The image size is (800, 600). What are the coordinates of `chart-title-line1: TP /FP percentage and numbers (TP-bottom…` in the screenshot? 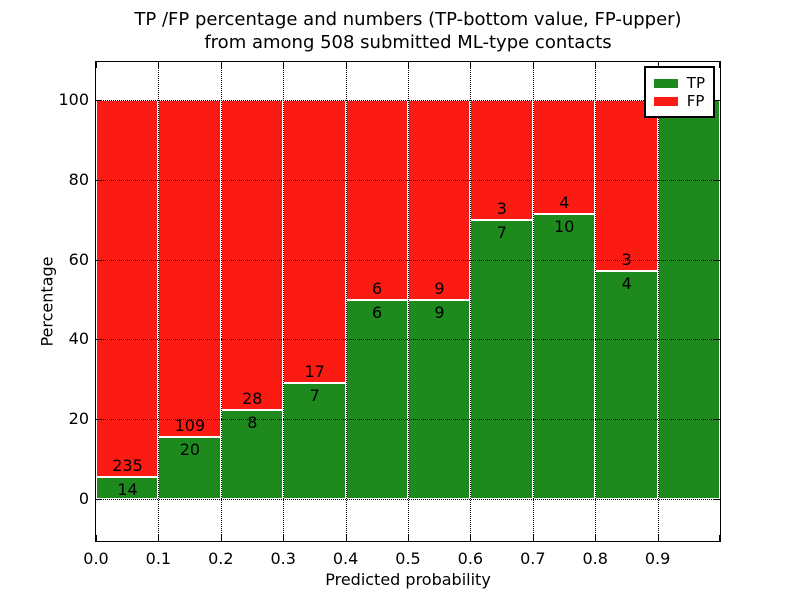 It's located at (408, 19).